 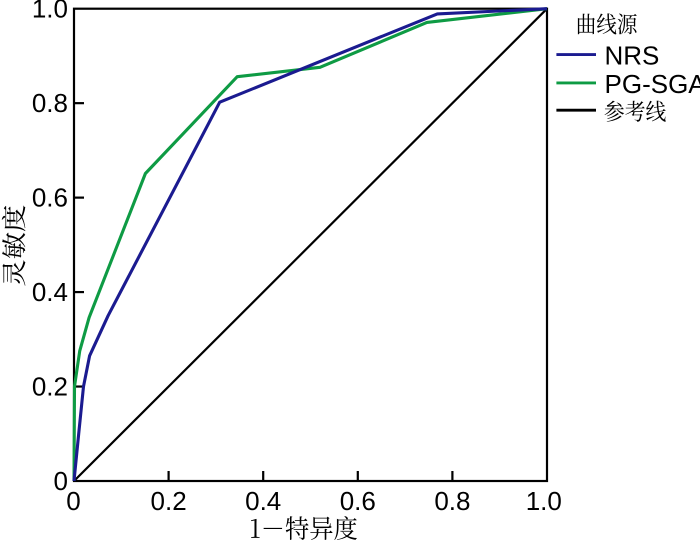 I want to click on svg-text: NRS, so click(x=632, y=56).